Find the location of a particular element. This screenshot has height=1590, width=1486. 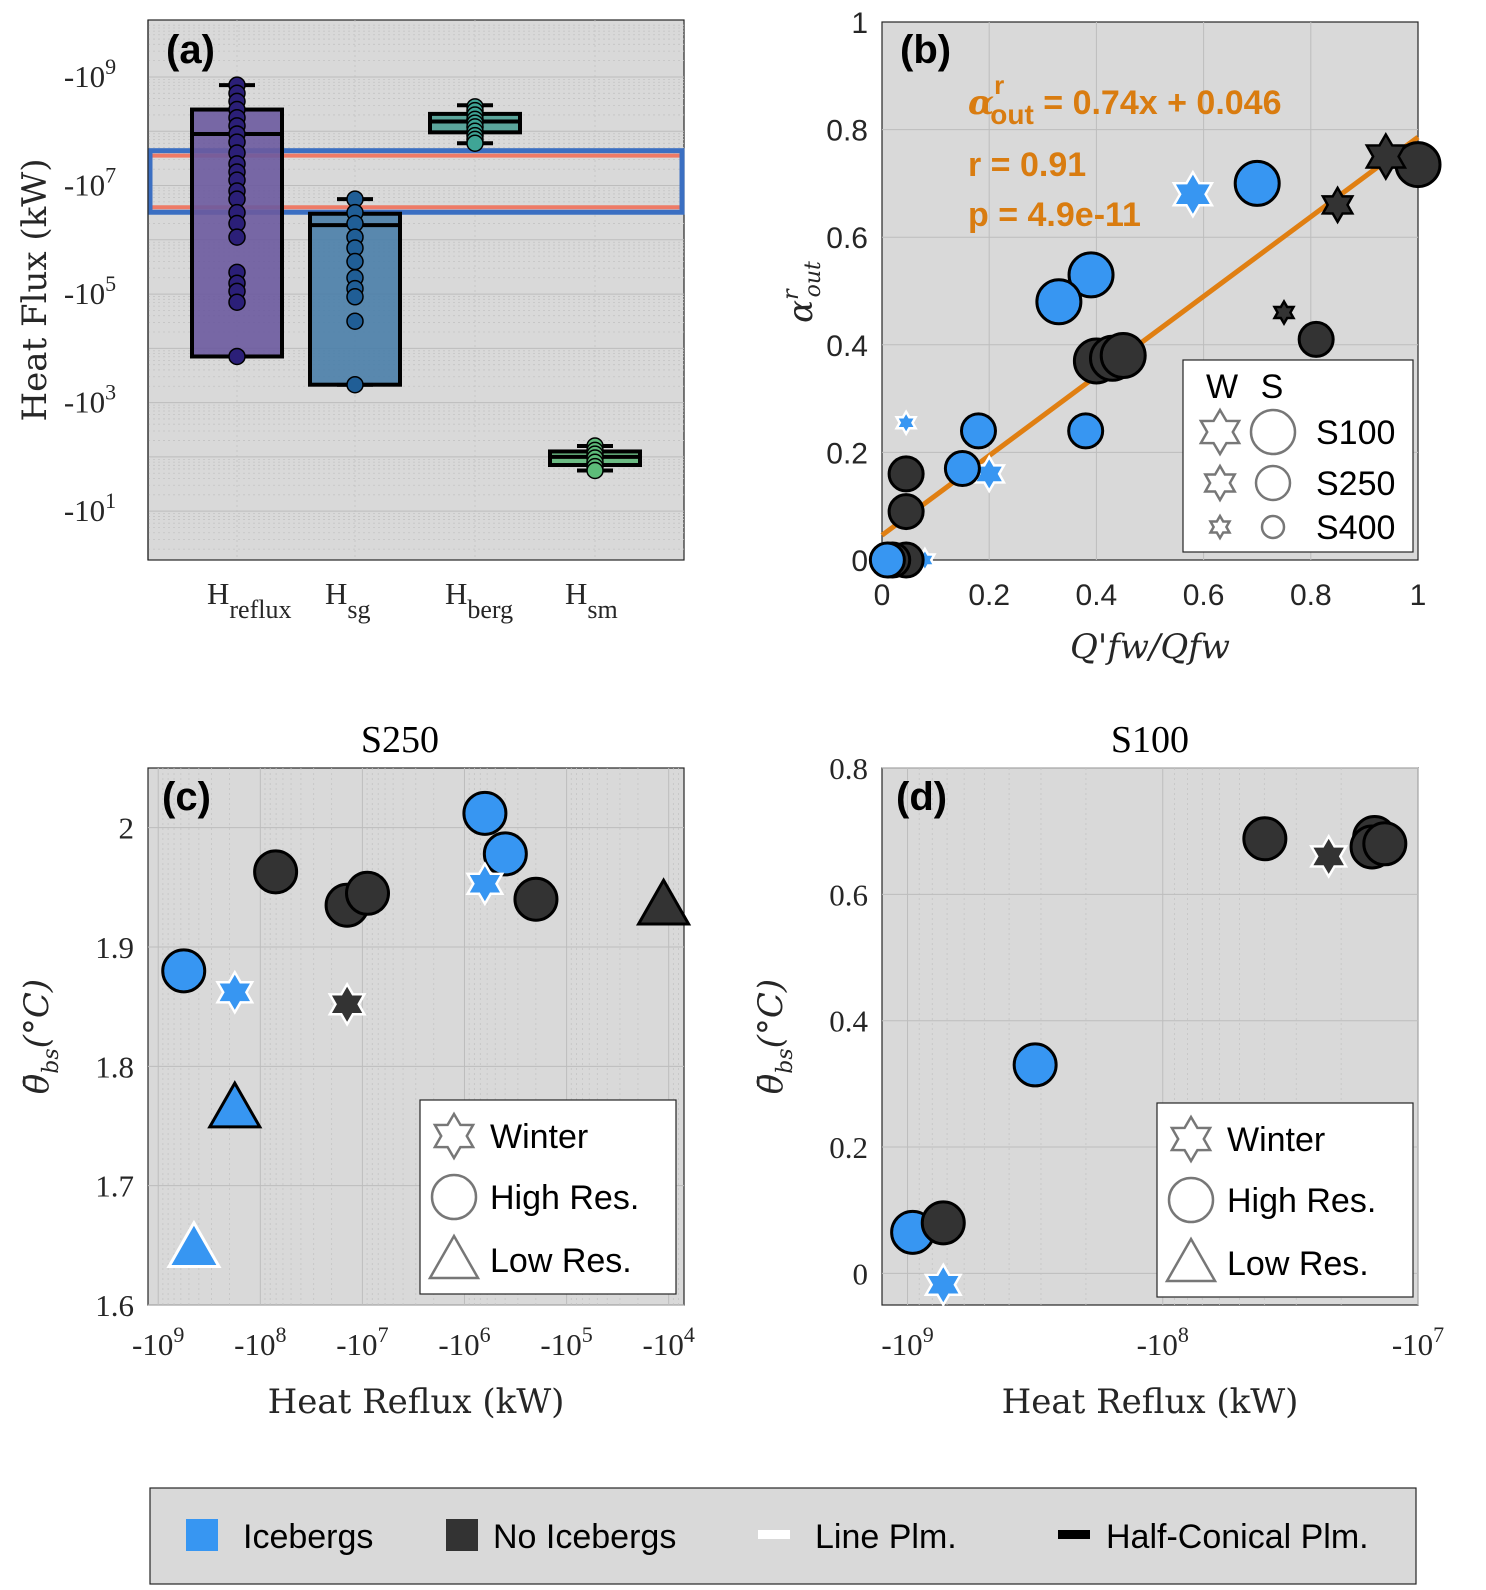

line-plume-swatch is located at coordinates (774, 1534).